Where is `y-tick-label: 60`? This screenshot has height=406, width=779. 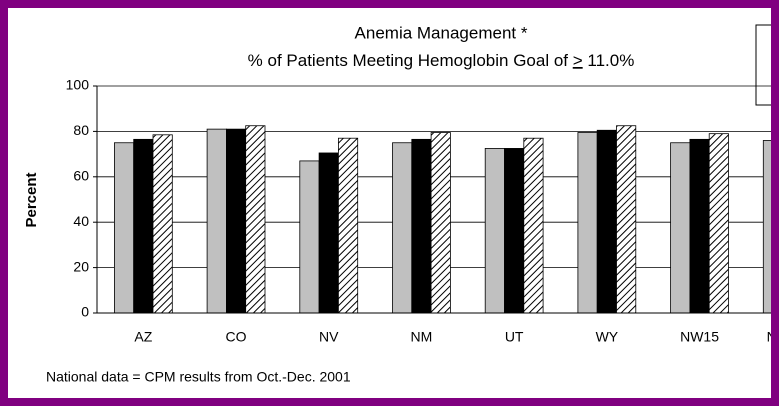
y-tick-label: 60 is located at coordinates (81, 176).